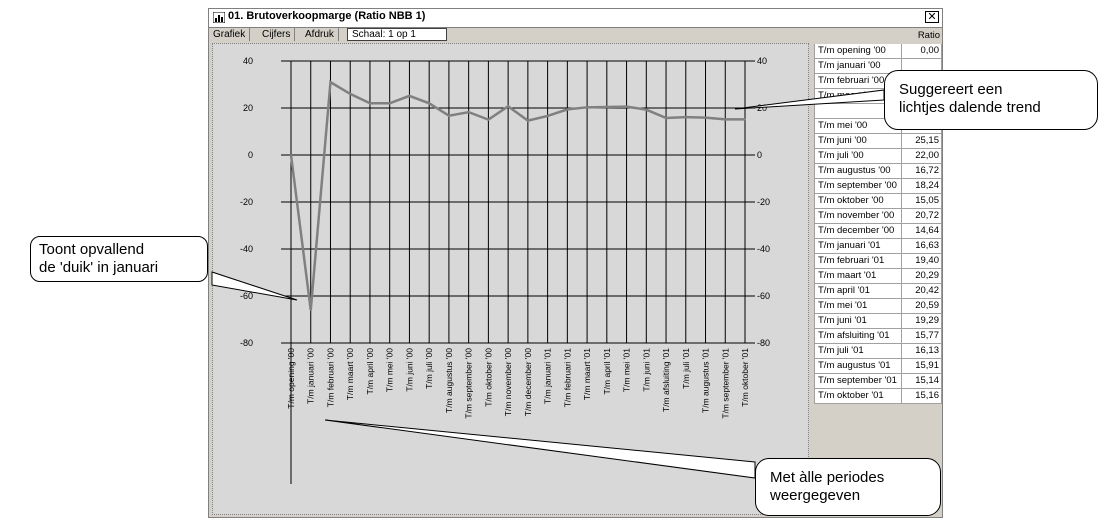 This screenshot has height=521, width=1104. I want to click on callout-all-periods-pointer, so click(540, 449).